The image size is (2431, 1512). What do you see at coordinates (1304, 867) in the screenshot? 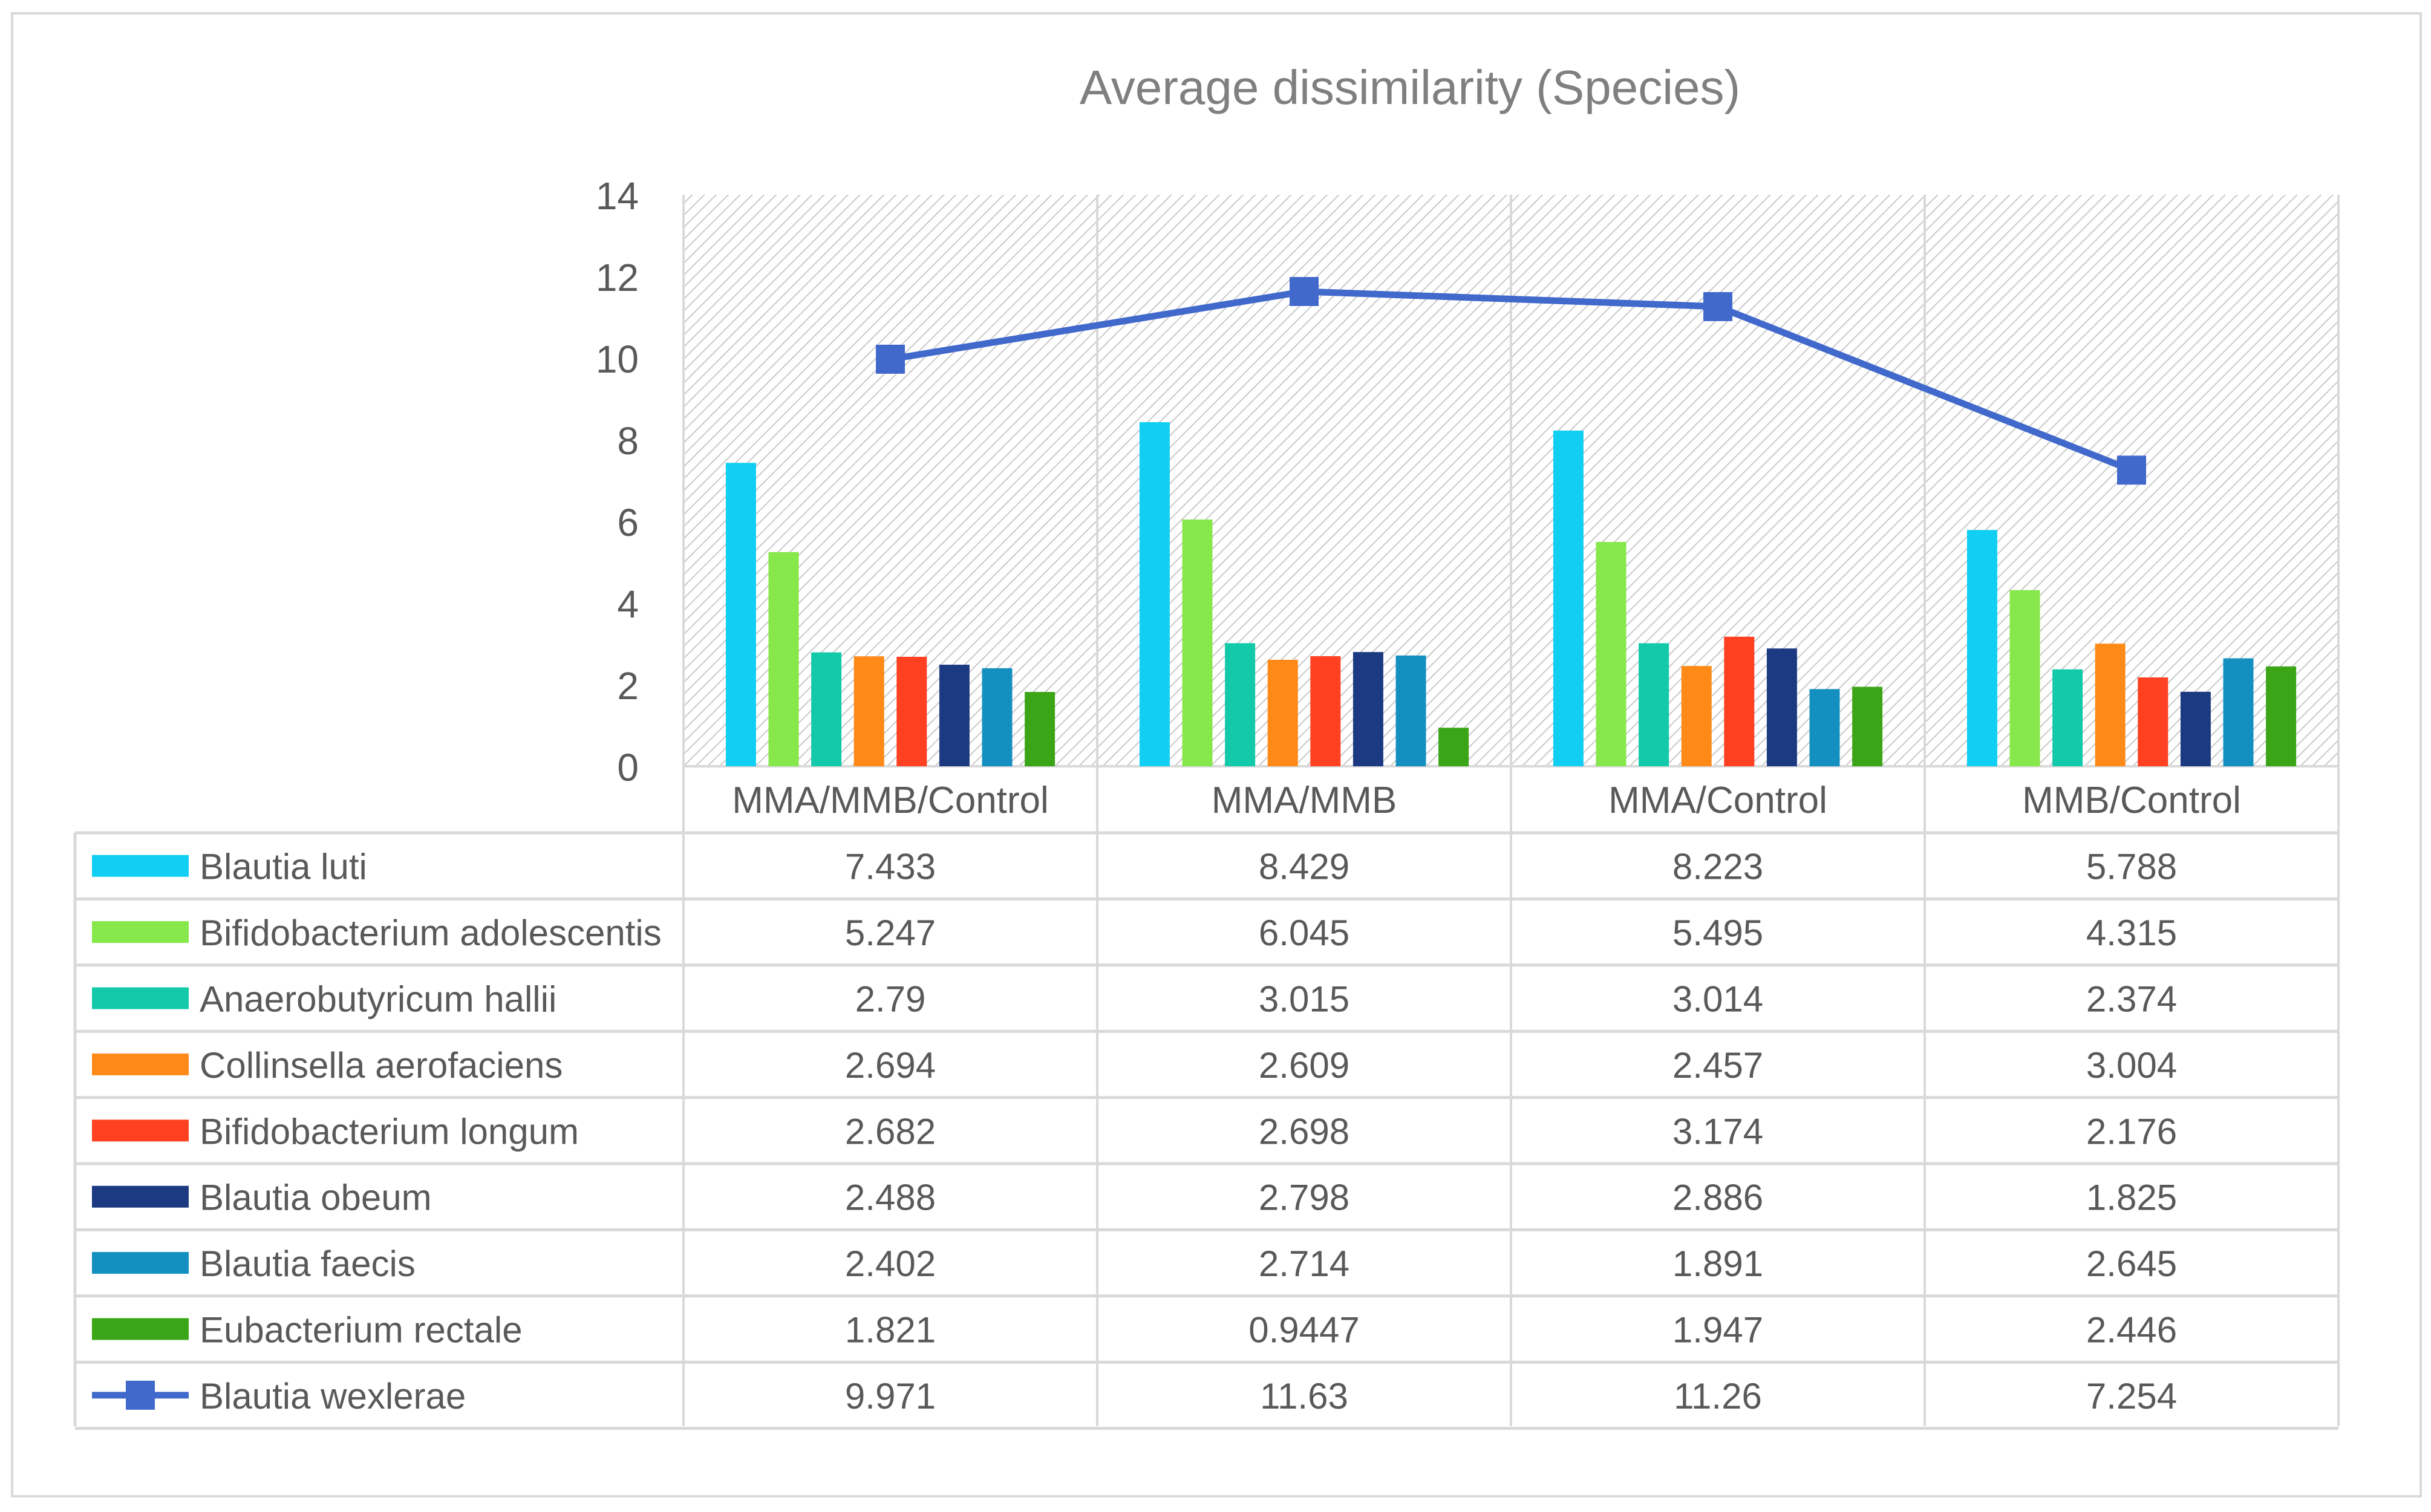
I see `data-label-blautia-luti: 8.429` at bounding box center [1304, 867].